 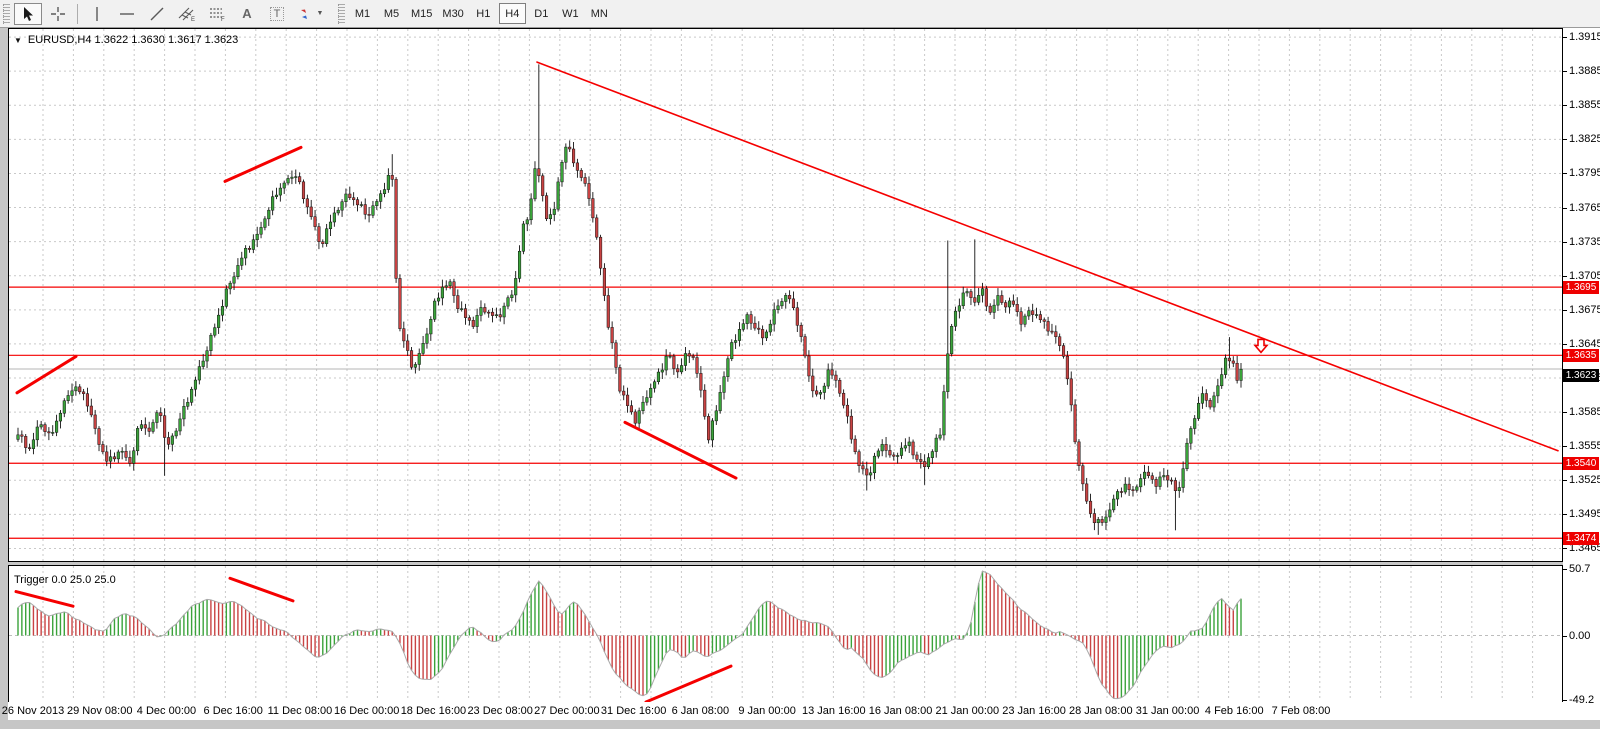 I want to click on timeframe-button-h1: H1, so click(x=483, y=13).